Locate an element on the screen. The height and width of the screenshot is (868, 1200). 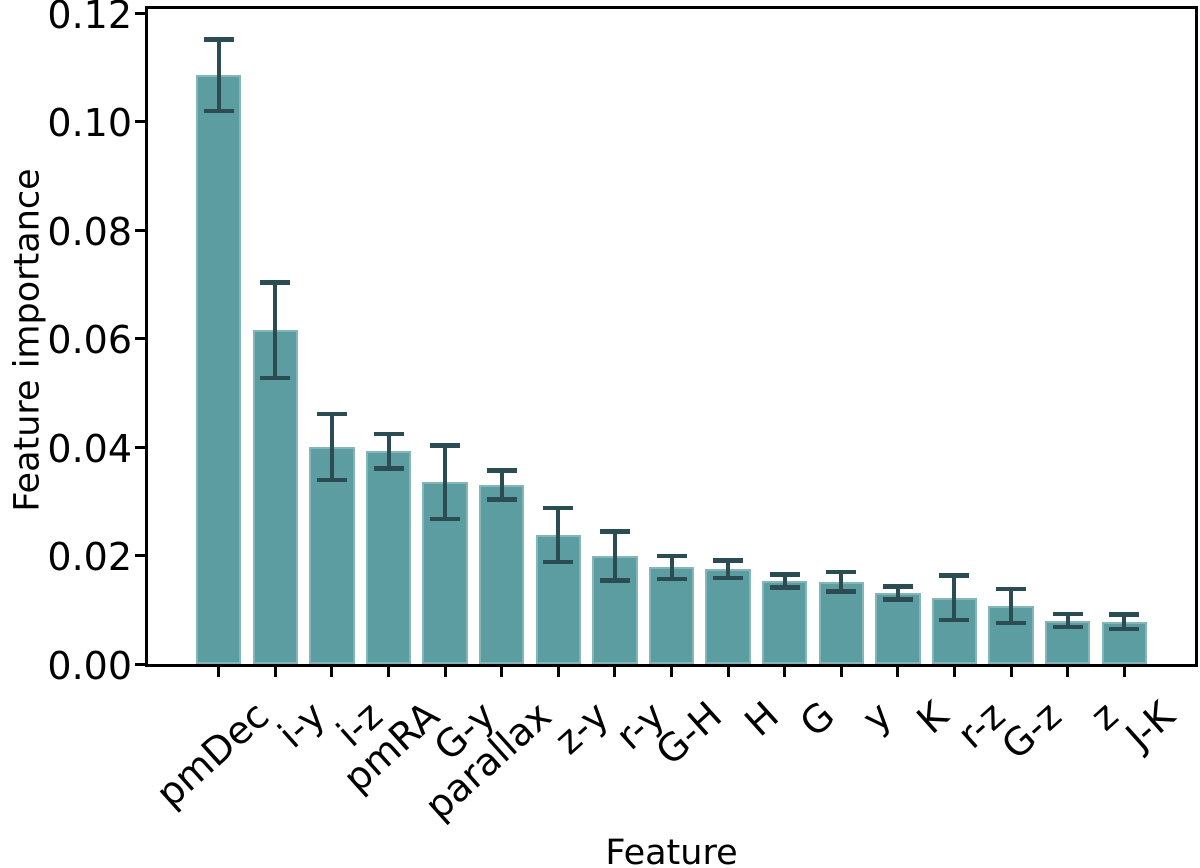
error-cap-low-z is located at coordinates (1067, 627).